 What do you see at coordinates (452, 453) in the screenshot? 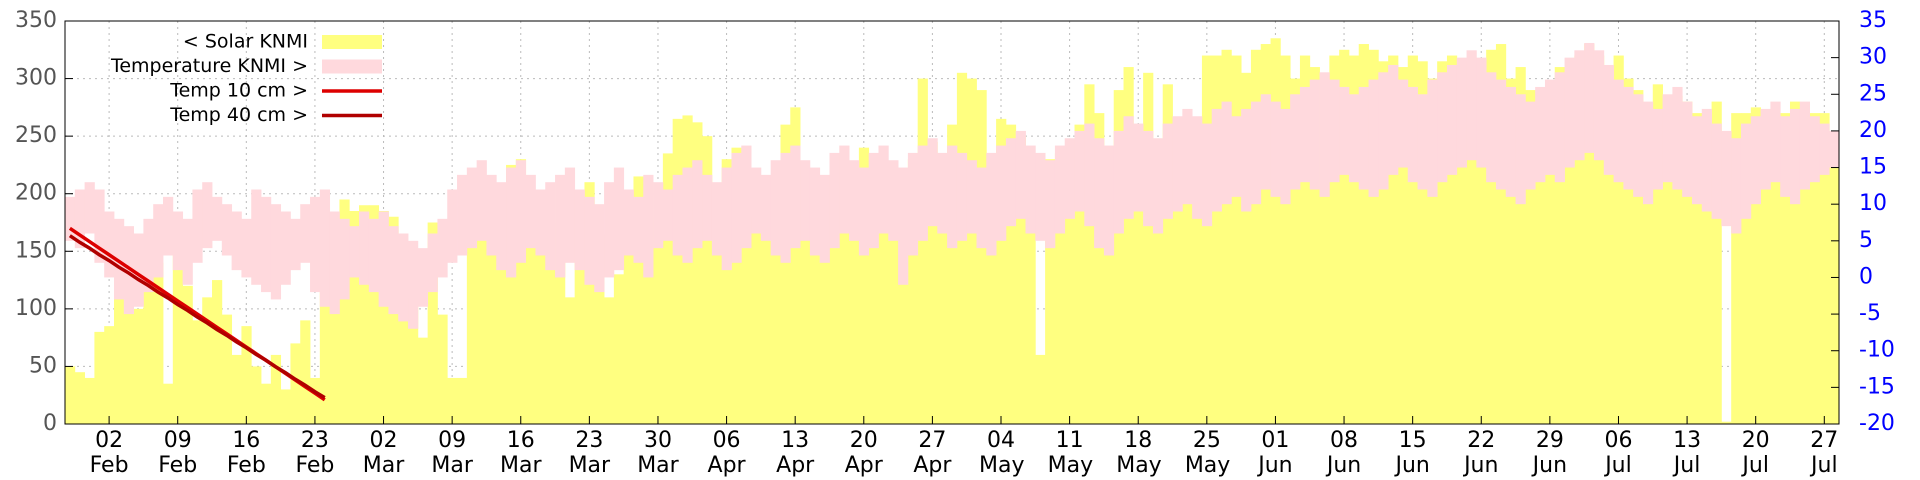
I see `x-tick-label: 09 Mar` at bounding box center [452, 453].